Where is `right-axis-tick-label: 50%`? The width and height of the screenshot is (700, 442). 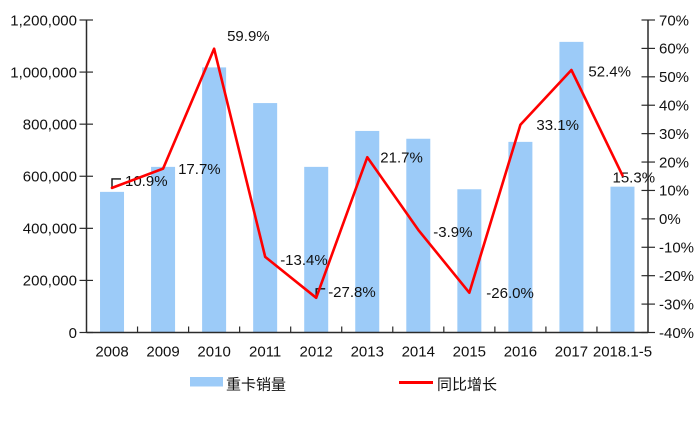 right-axis-tick-label: 50% is located at coordinates (674, 77).